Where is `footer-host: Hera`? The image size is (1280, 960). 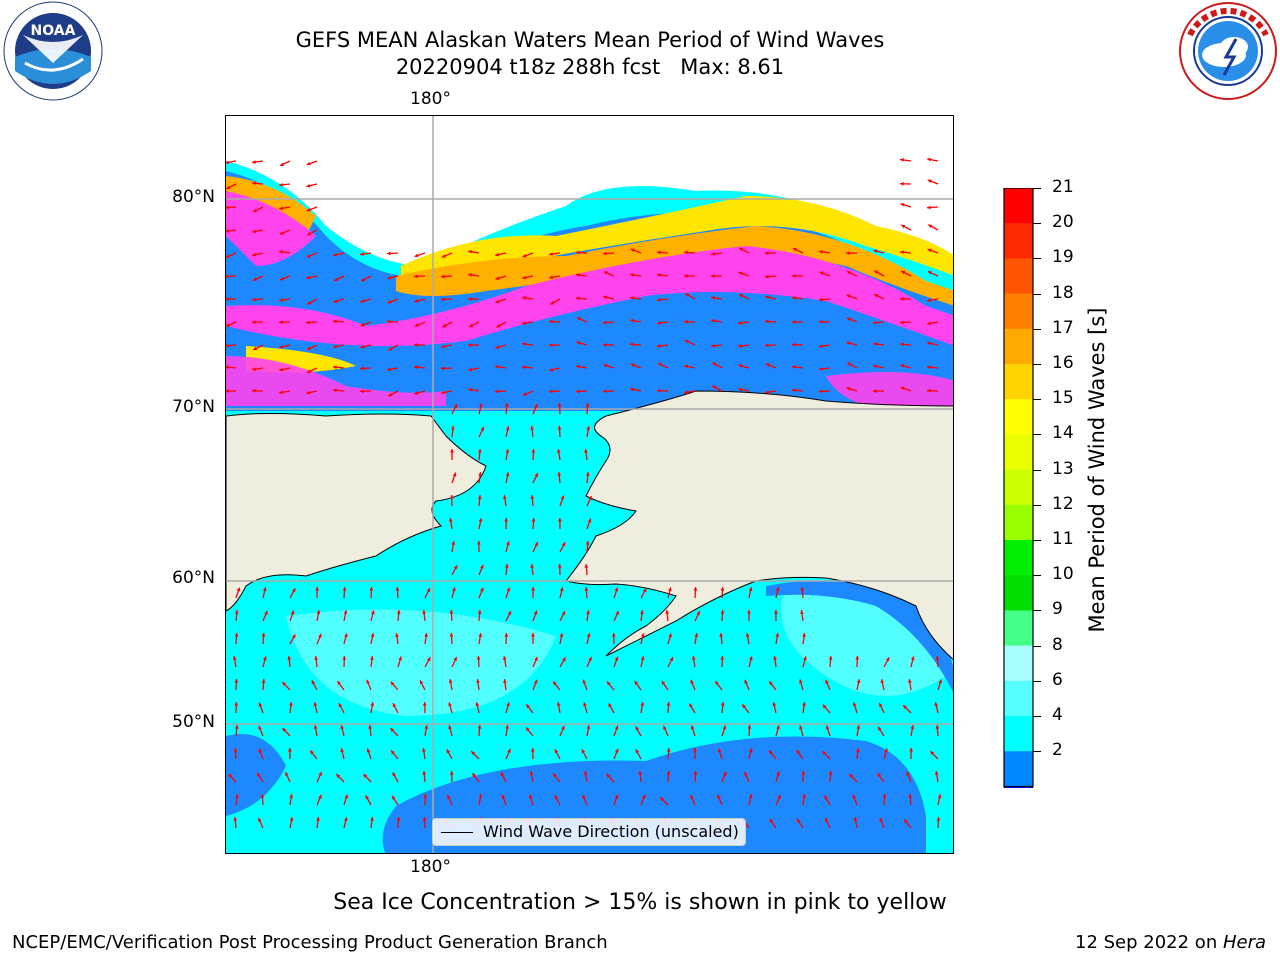 footer-host: Hera is located at coordinates (1244, 942).